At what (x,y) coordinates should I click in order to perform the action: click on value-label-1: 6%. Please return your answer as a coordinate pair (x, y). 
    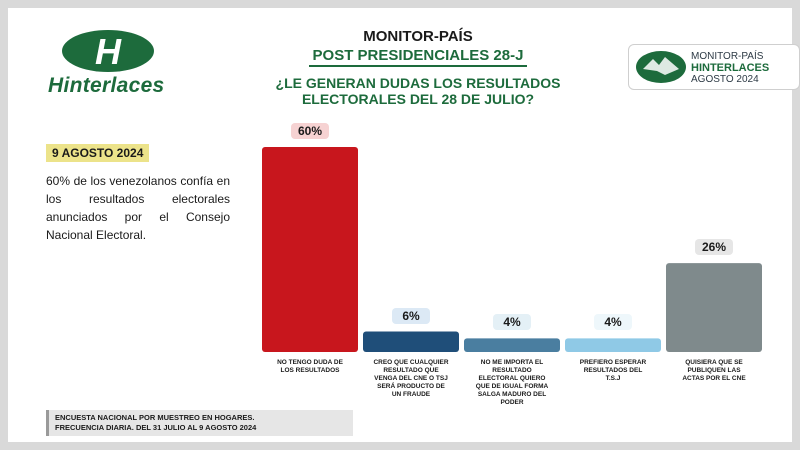
    Looking at the image, I should click on (411, 315).